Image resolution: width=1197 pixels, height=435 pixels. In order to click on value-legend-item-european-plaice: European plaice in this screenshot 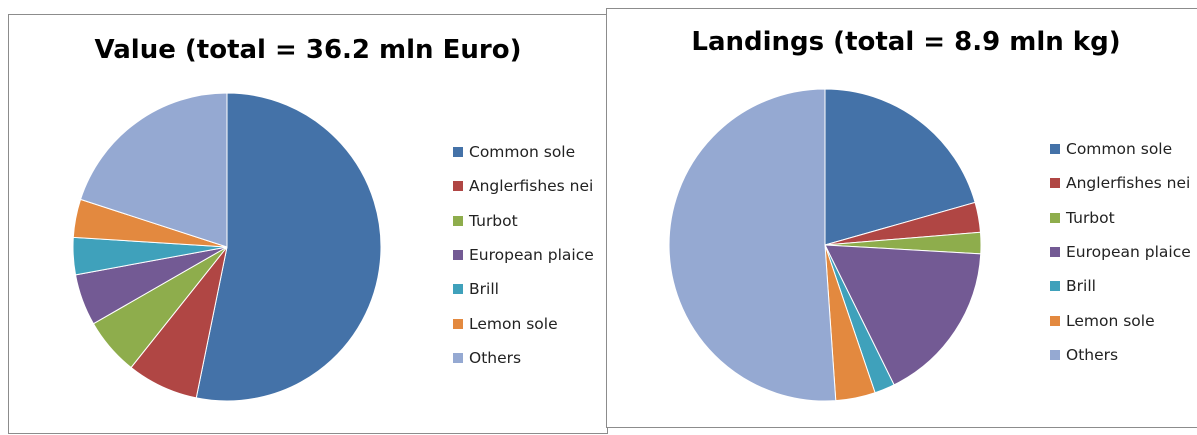, I will do `click(523, 255)`.